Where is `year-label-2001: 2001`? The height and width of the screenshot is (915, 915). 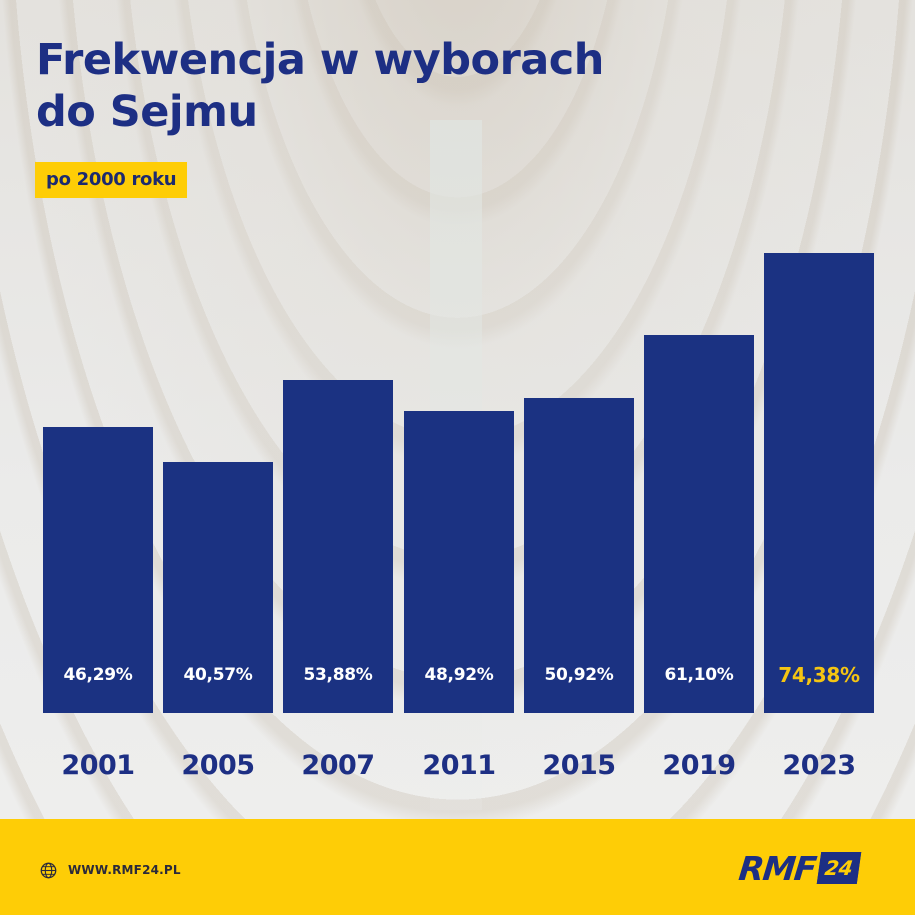 year-label-2001: 2001 is located at coordinates (98, 765).